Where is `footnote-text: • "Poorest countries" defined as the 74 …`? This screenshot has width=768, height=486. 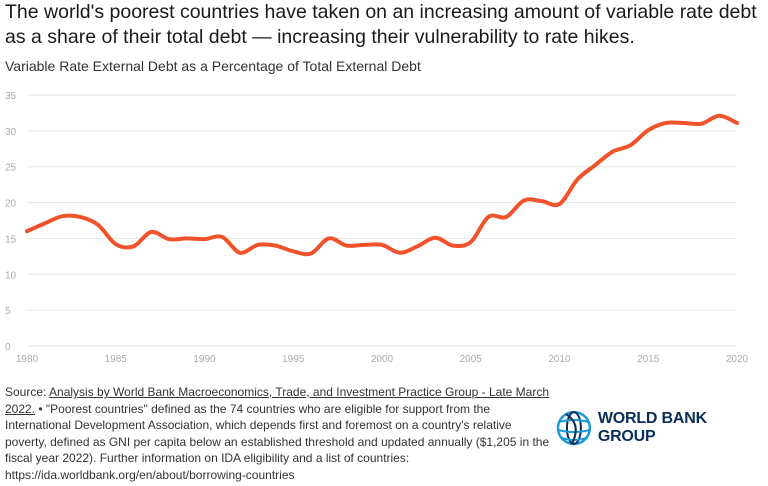
footnote-text: • "Poorest countries" defined as the 74 … is located at coordinates (277, 441).